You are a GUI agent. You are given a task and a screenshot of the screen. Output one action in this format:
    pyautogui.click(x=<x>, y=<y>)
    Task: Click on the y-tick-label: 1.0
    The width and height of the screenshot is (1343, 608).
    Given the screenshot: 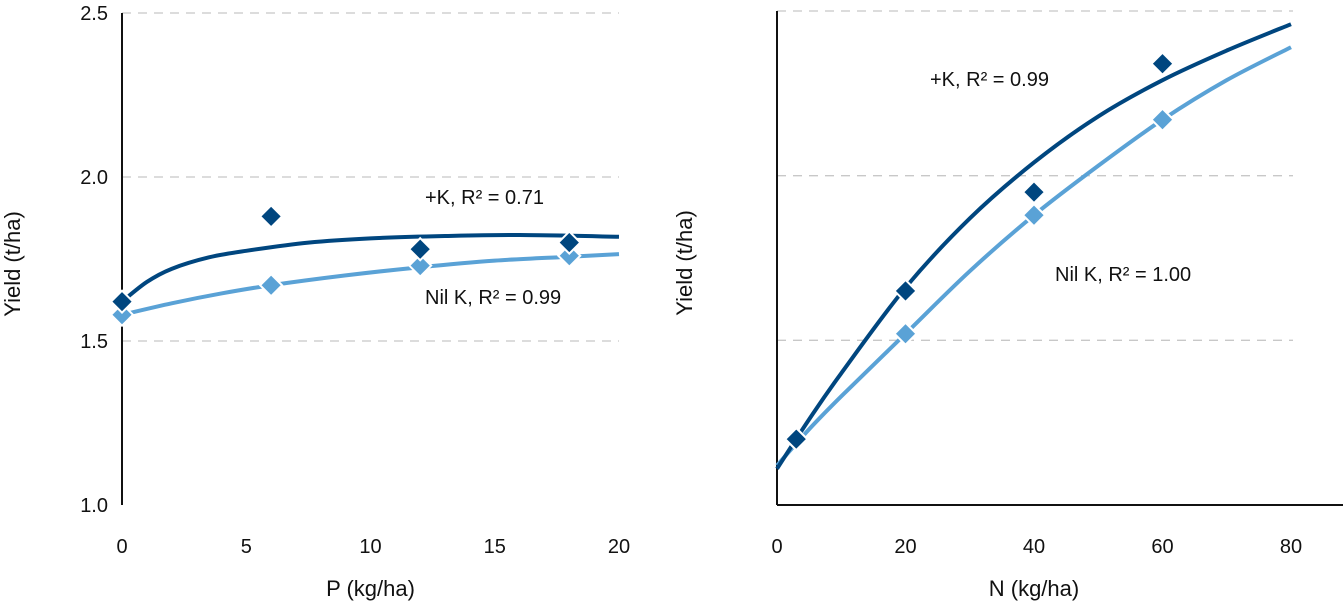 What is the action you would take?
    pyautogui.click(x=94, y=506)
    